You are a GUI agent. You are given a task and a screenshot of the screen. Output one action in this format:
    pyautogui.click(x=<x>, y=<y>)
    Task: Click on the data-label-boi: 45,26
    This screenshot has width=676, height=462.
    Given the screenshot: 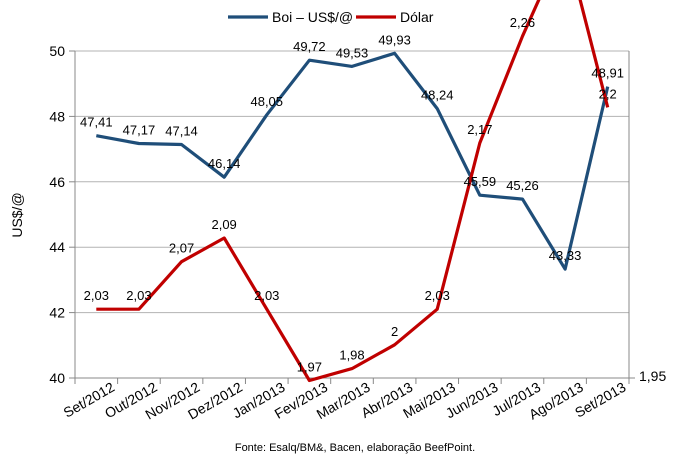 What is the action you would take?
    pyautogui.click(x=522, y=185)
    